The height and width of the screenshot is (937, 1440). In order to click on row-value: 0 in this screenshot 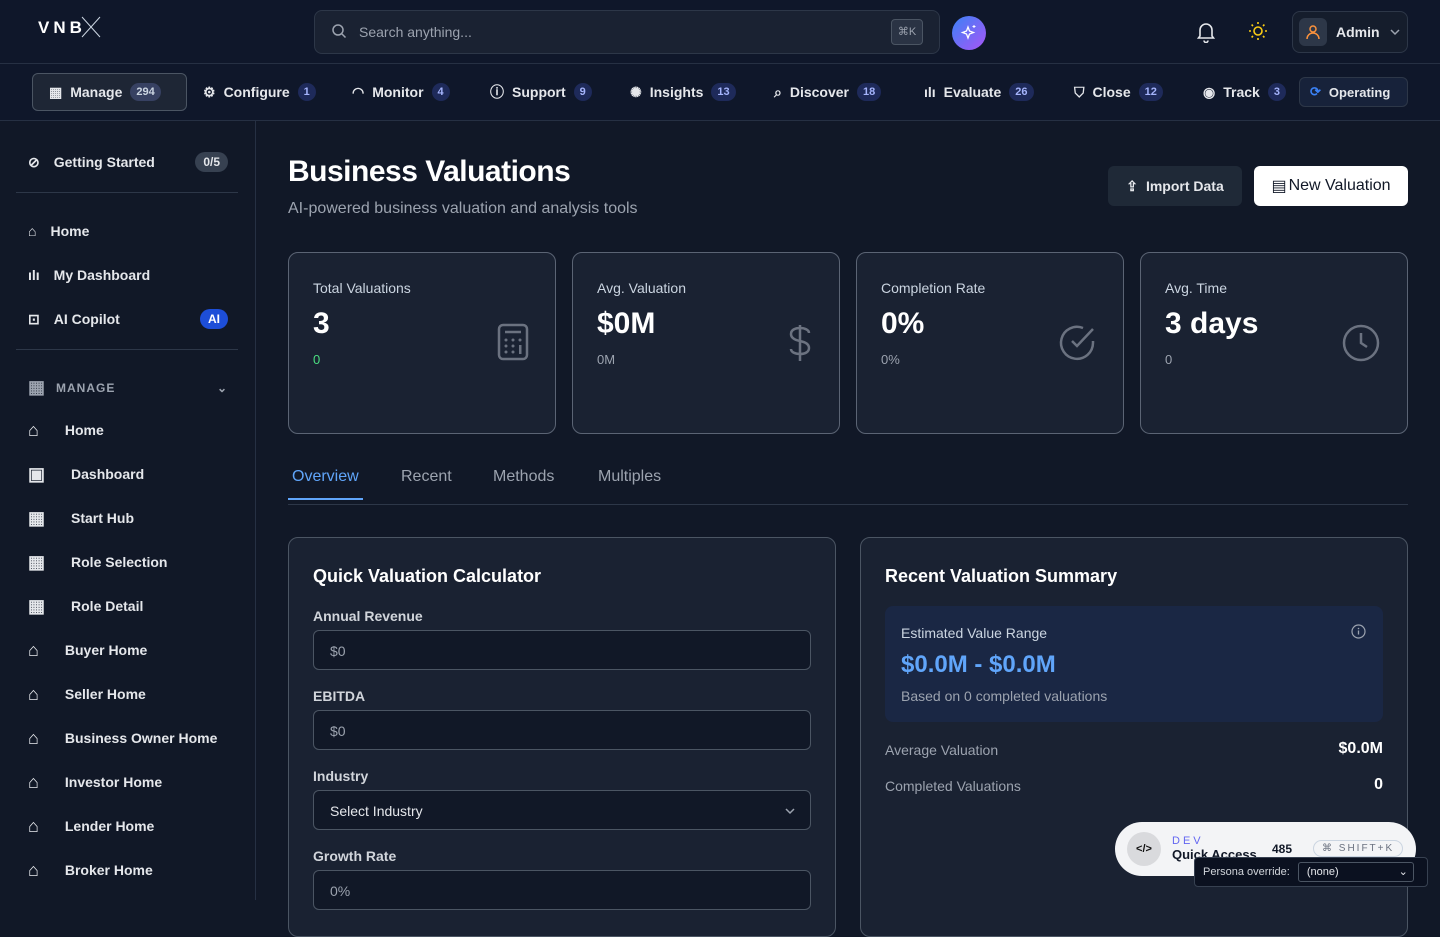, I will do `click(1378, 784)`.